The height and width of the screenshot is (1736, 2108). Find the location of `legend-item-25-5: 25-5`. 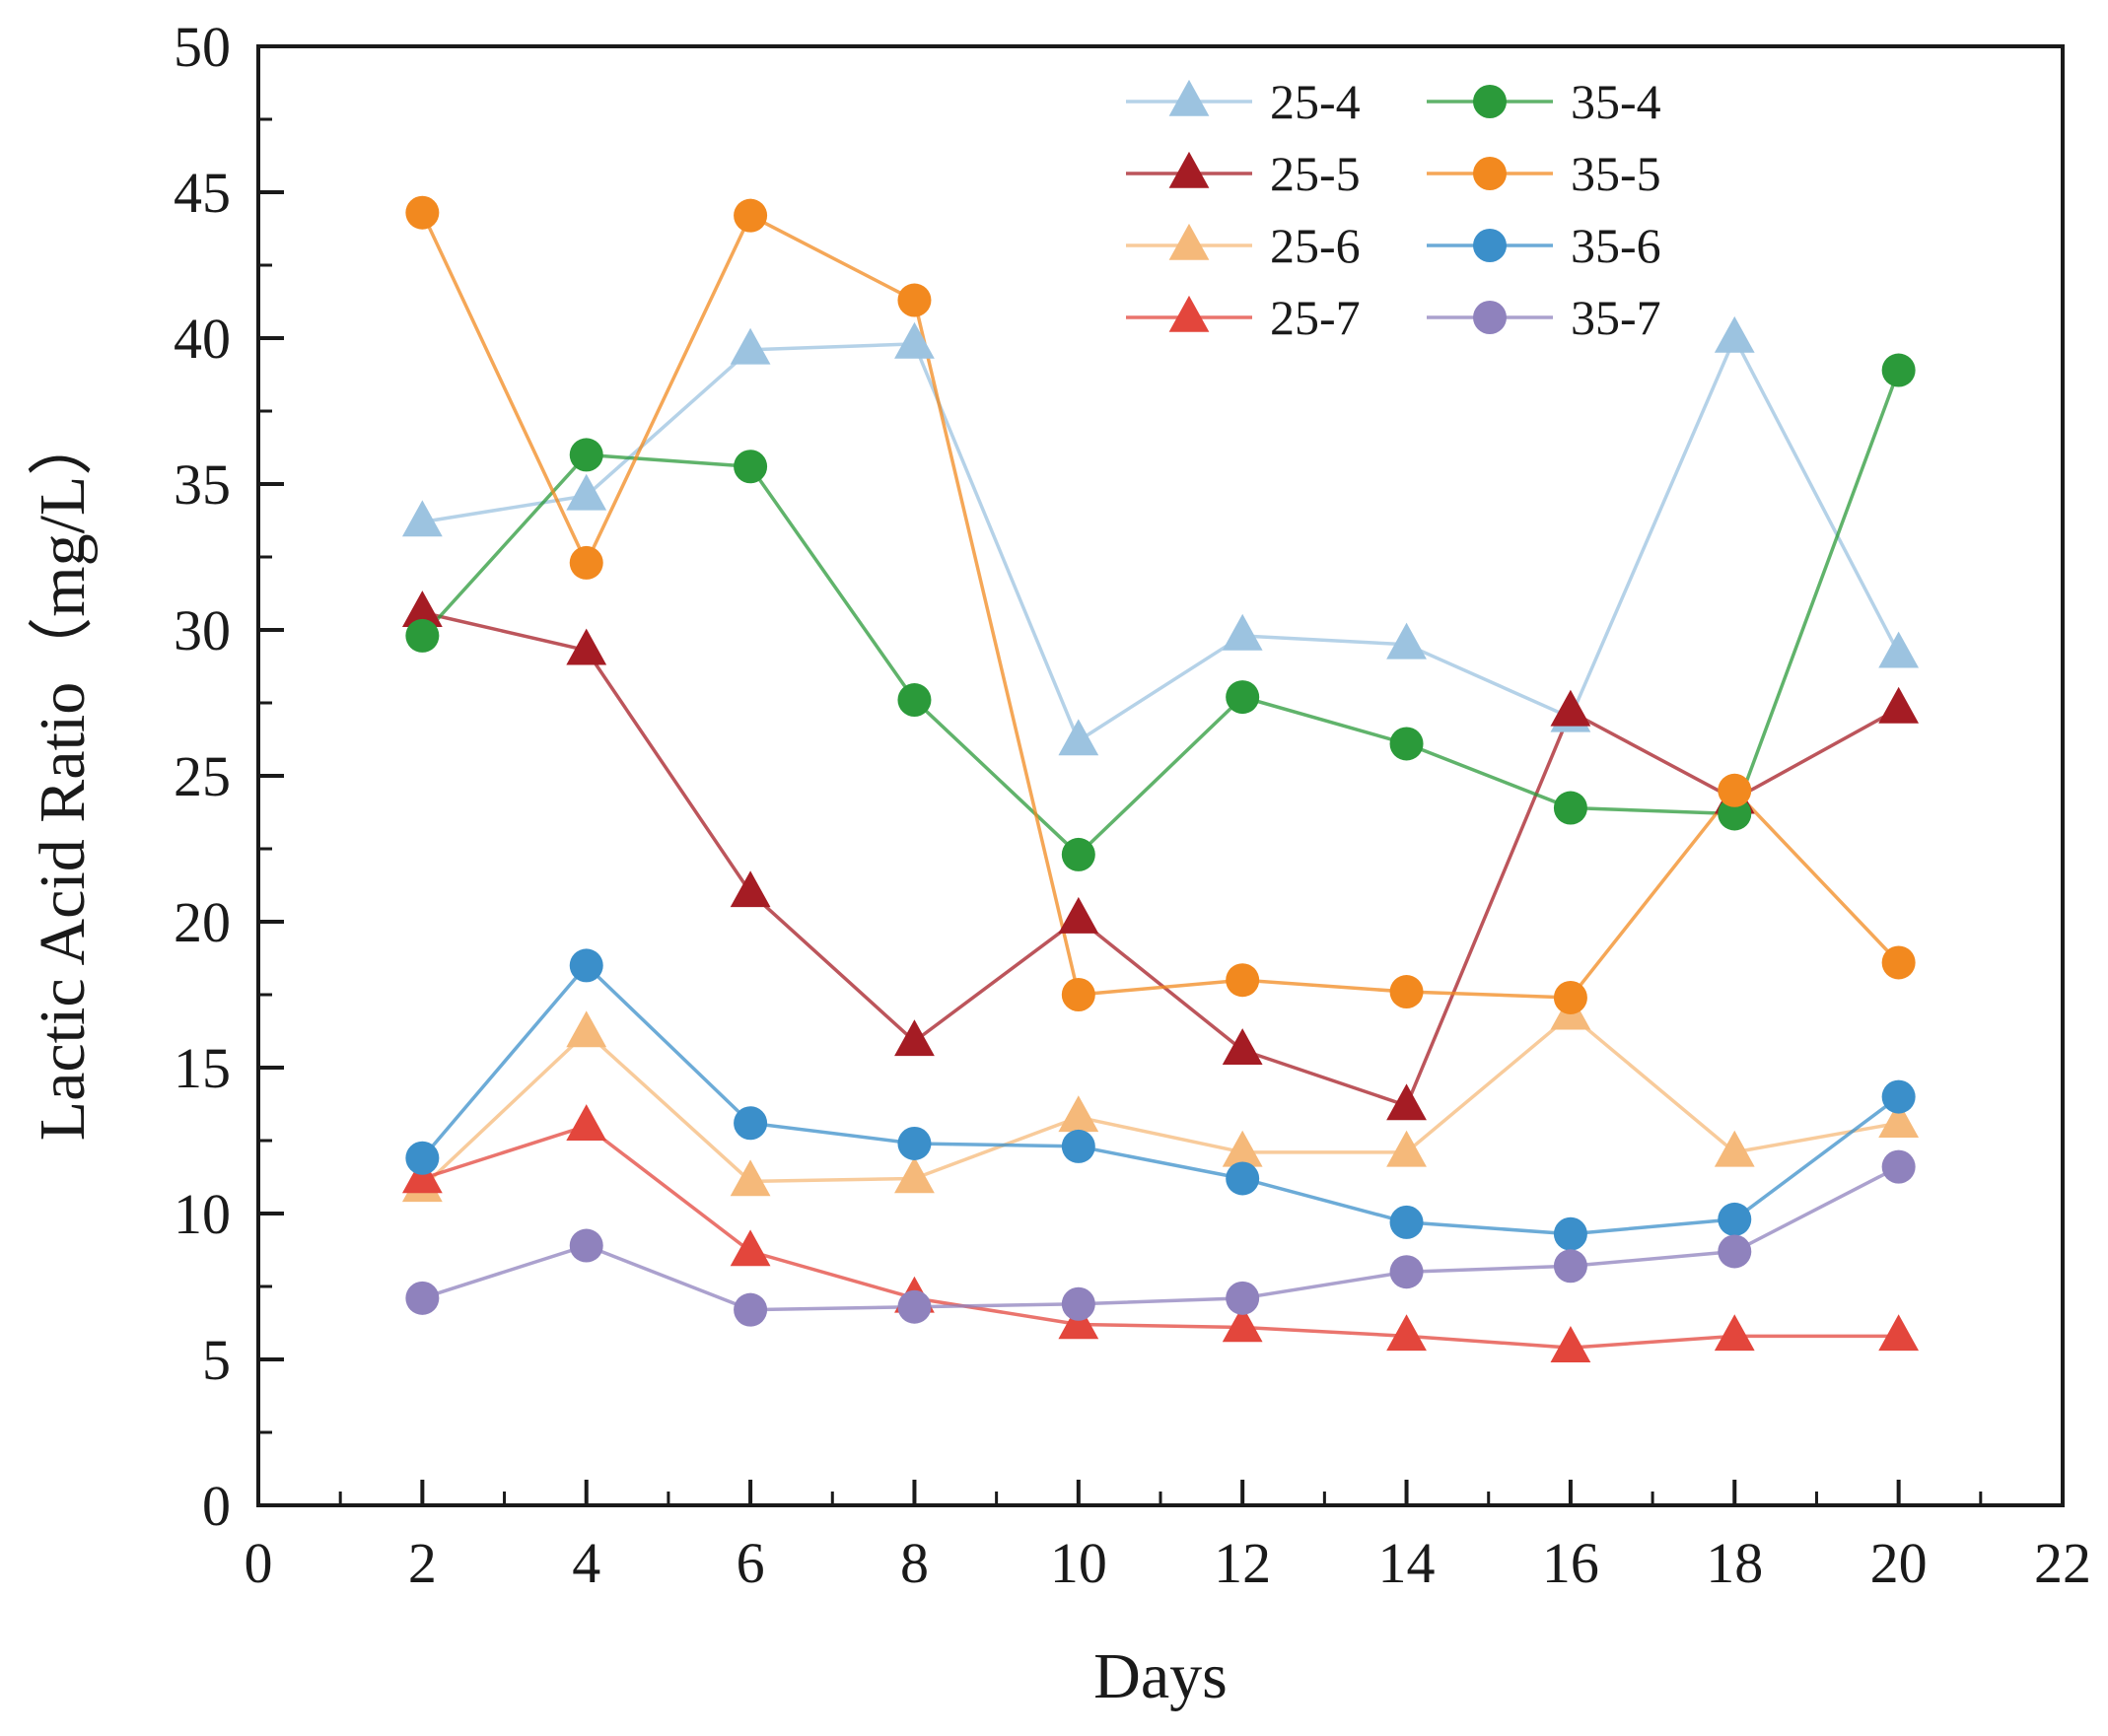

legend-item-25-5: 25-5 is located at coordinates (1243, 173).